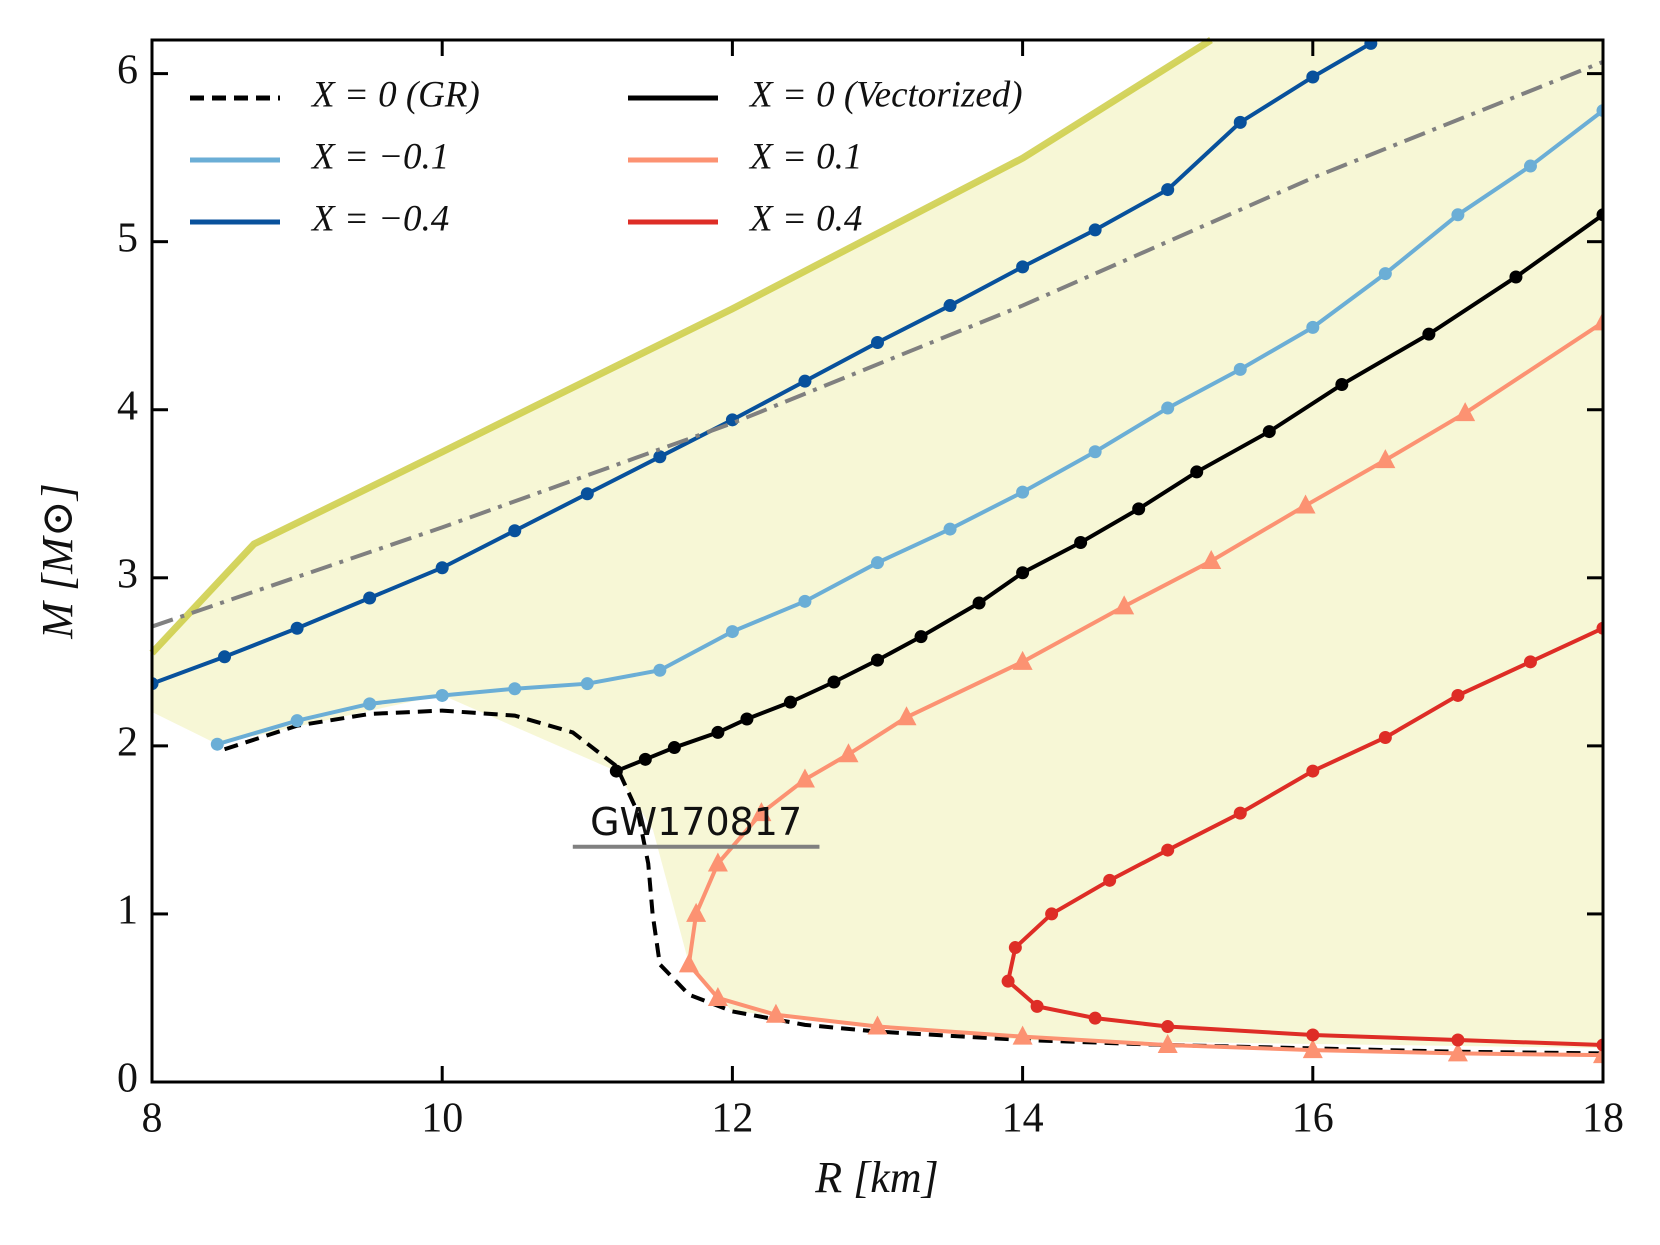  I want to click on x-tick-label: 8, so click(152, 1119).